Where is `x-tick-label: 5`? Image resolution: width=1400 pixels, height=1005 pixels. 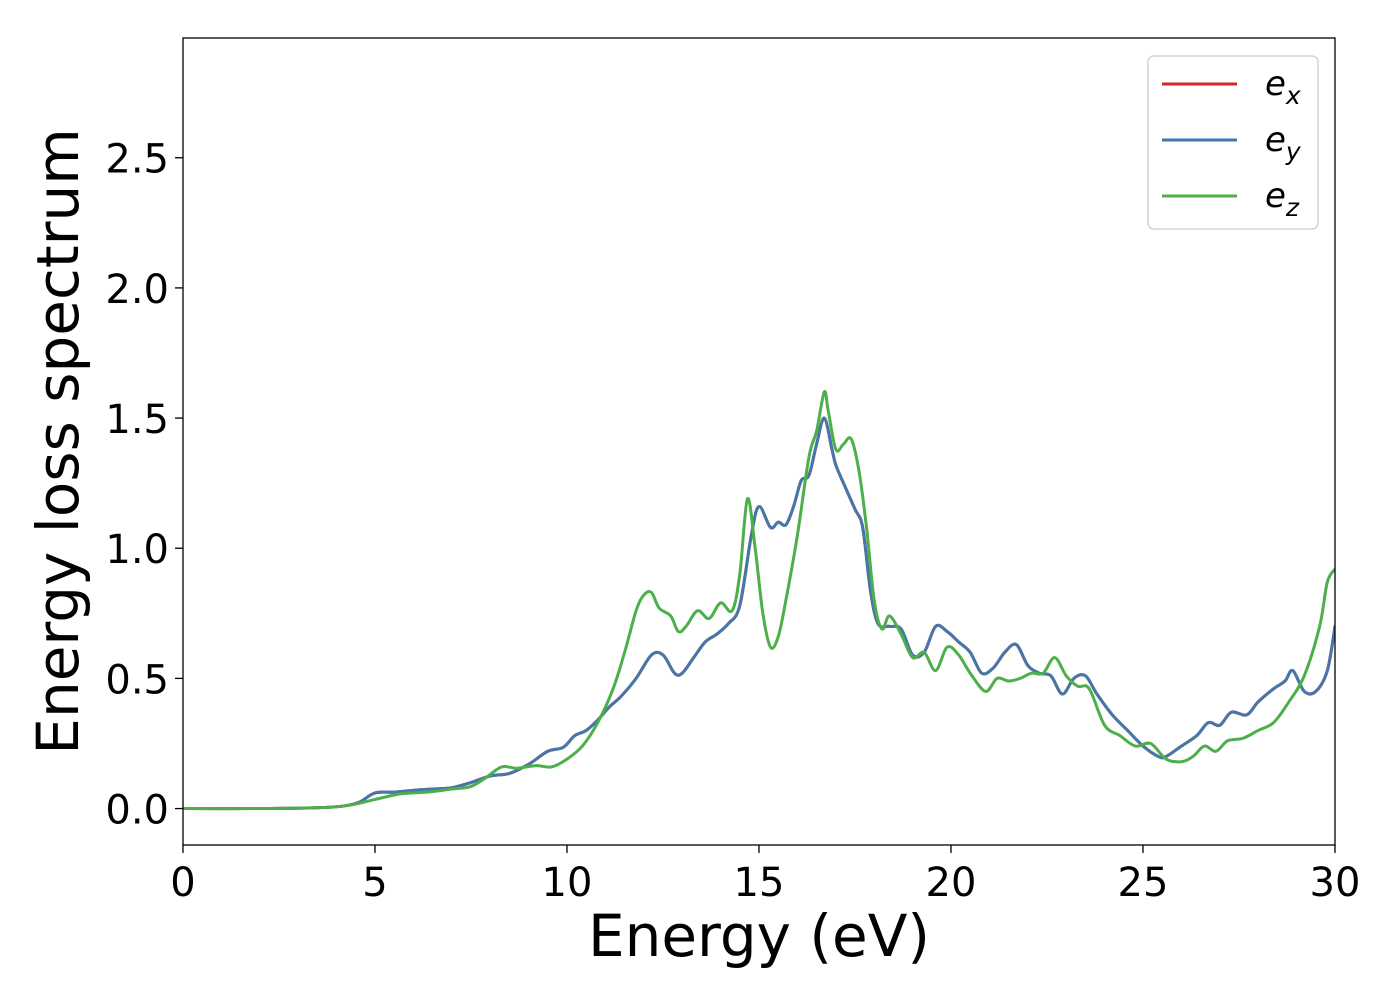
x-tick-label: 5 is located at coordinates (374, 883).